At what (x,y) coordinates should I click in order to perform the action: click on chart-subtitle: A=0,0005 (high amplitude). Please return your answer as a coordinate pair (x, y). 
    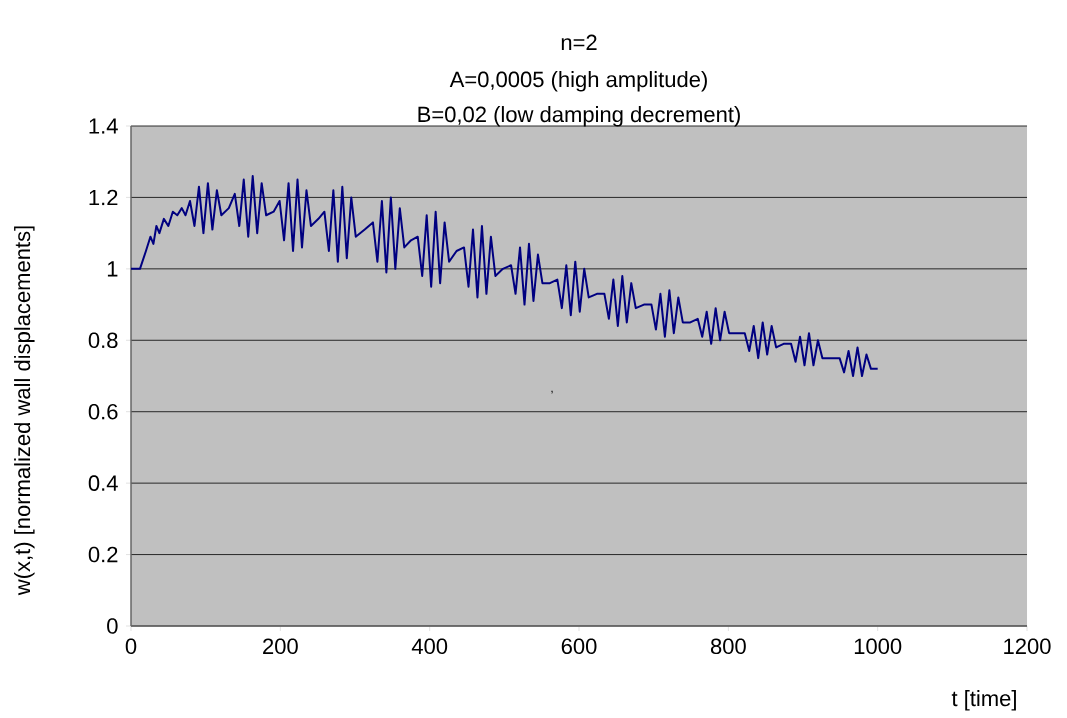
    Looking at the image, I should click on (578, 81).